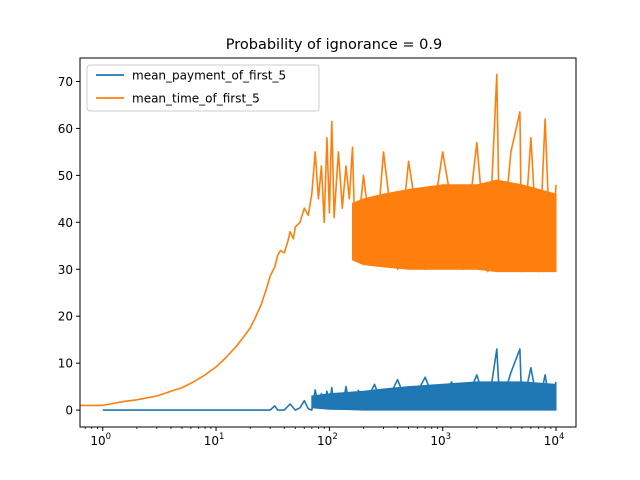 Image resolution: width=640 pixels, height=480 pixels. I want to click on y-tick-label: 30, so click(65, 270).